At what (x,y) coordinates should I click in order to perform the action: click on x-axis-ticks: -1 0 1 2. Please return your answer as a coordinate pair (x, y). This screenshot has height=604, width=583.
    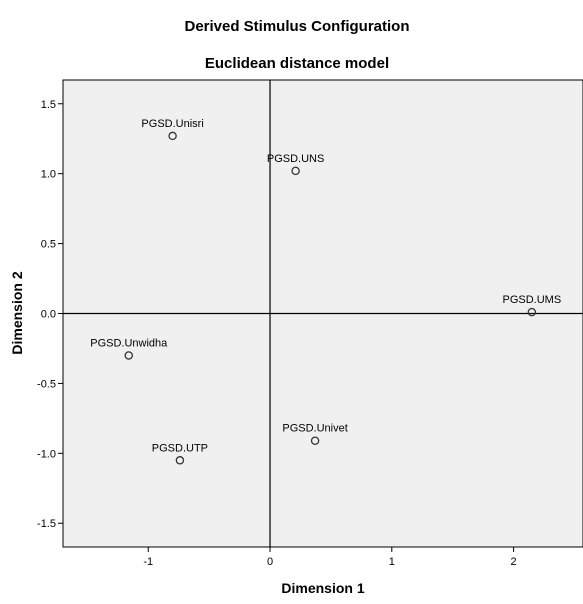
    Looking at the image, I should click on (330, 557).